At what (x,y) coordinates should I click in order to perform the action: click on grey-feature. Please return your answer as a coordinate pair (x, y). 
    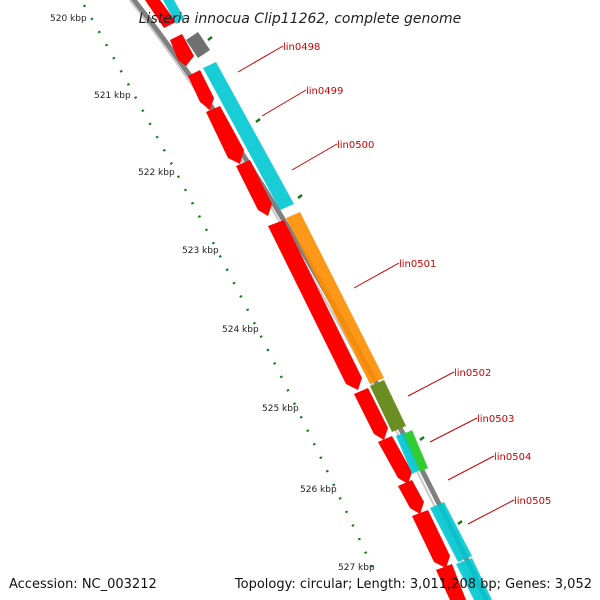
    Looking at the image, I should click on (198, 45).